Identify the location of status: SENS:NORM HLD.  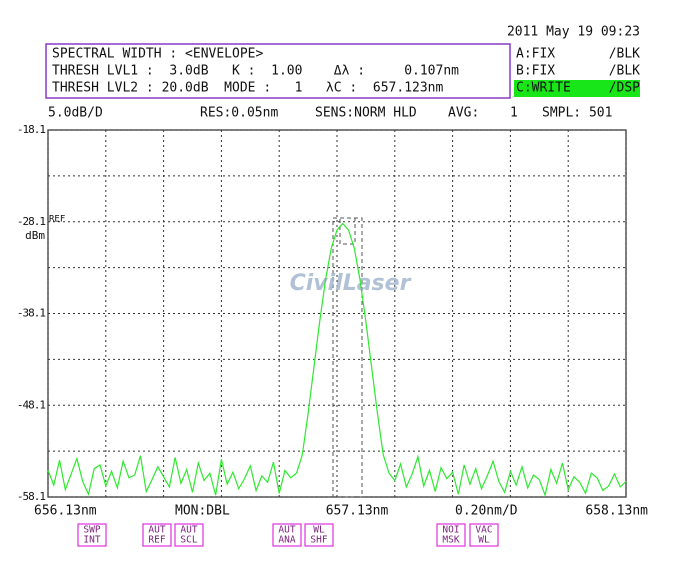
(366, 113).